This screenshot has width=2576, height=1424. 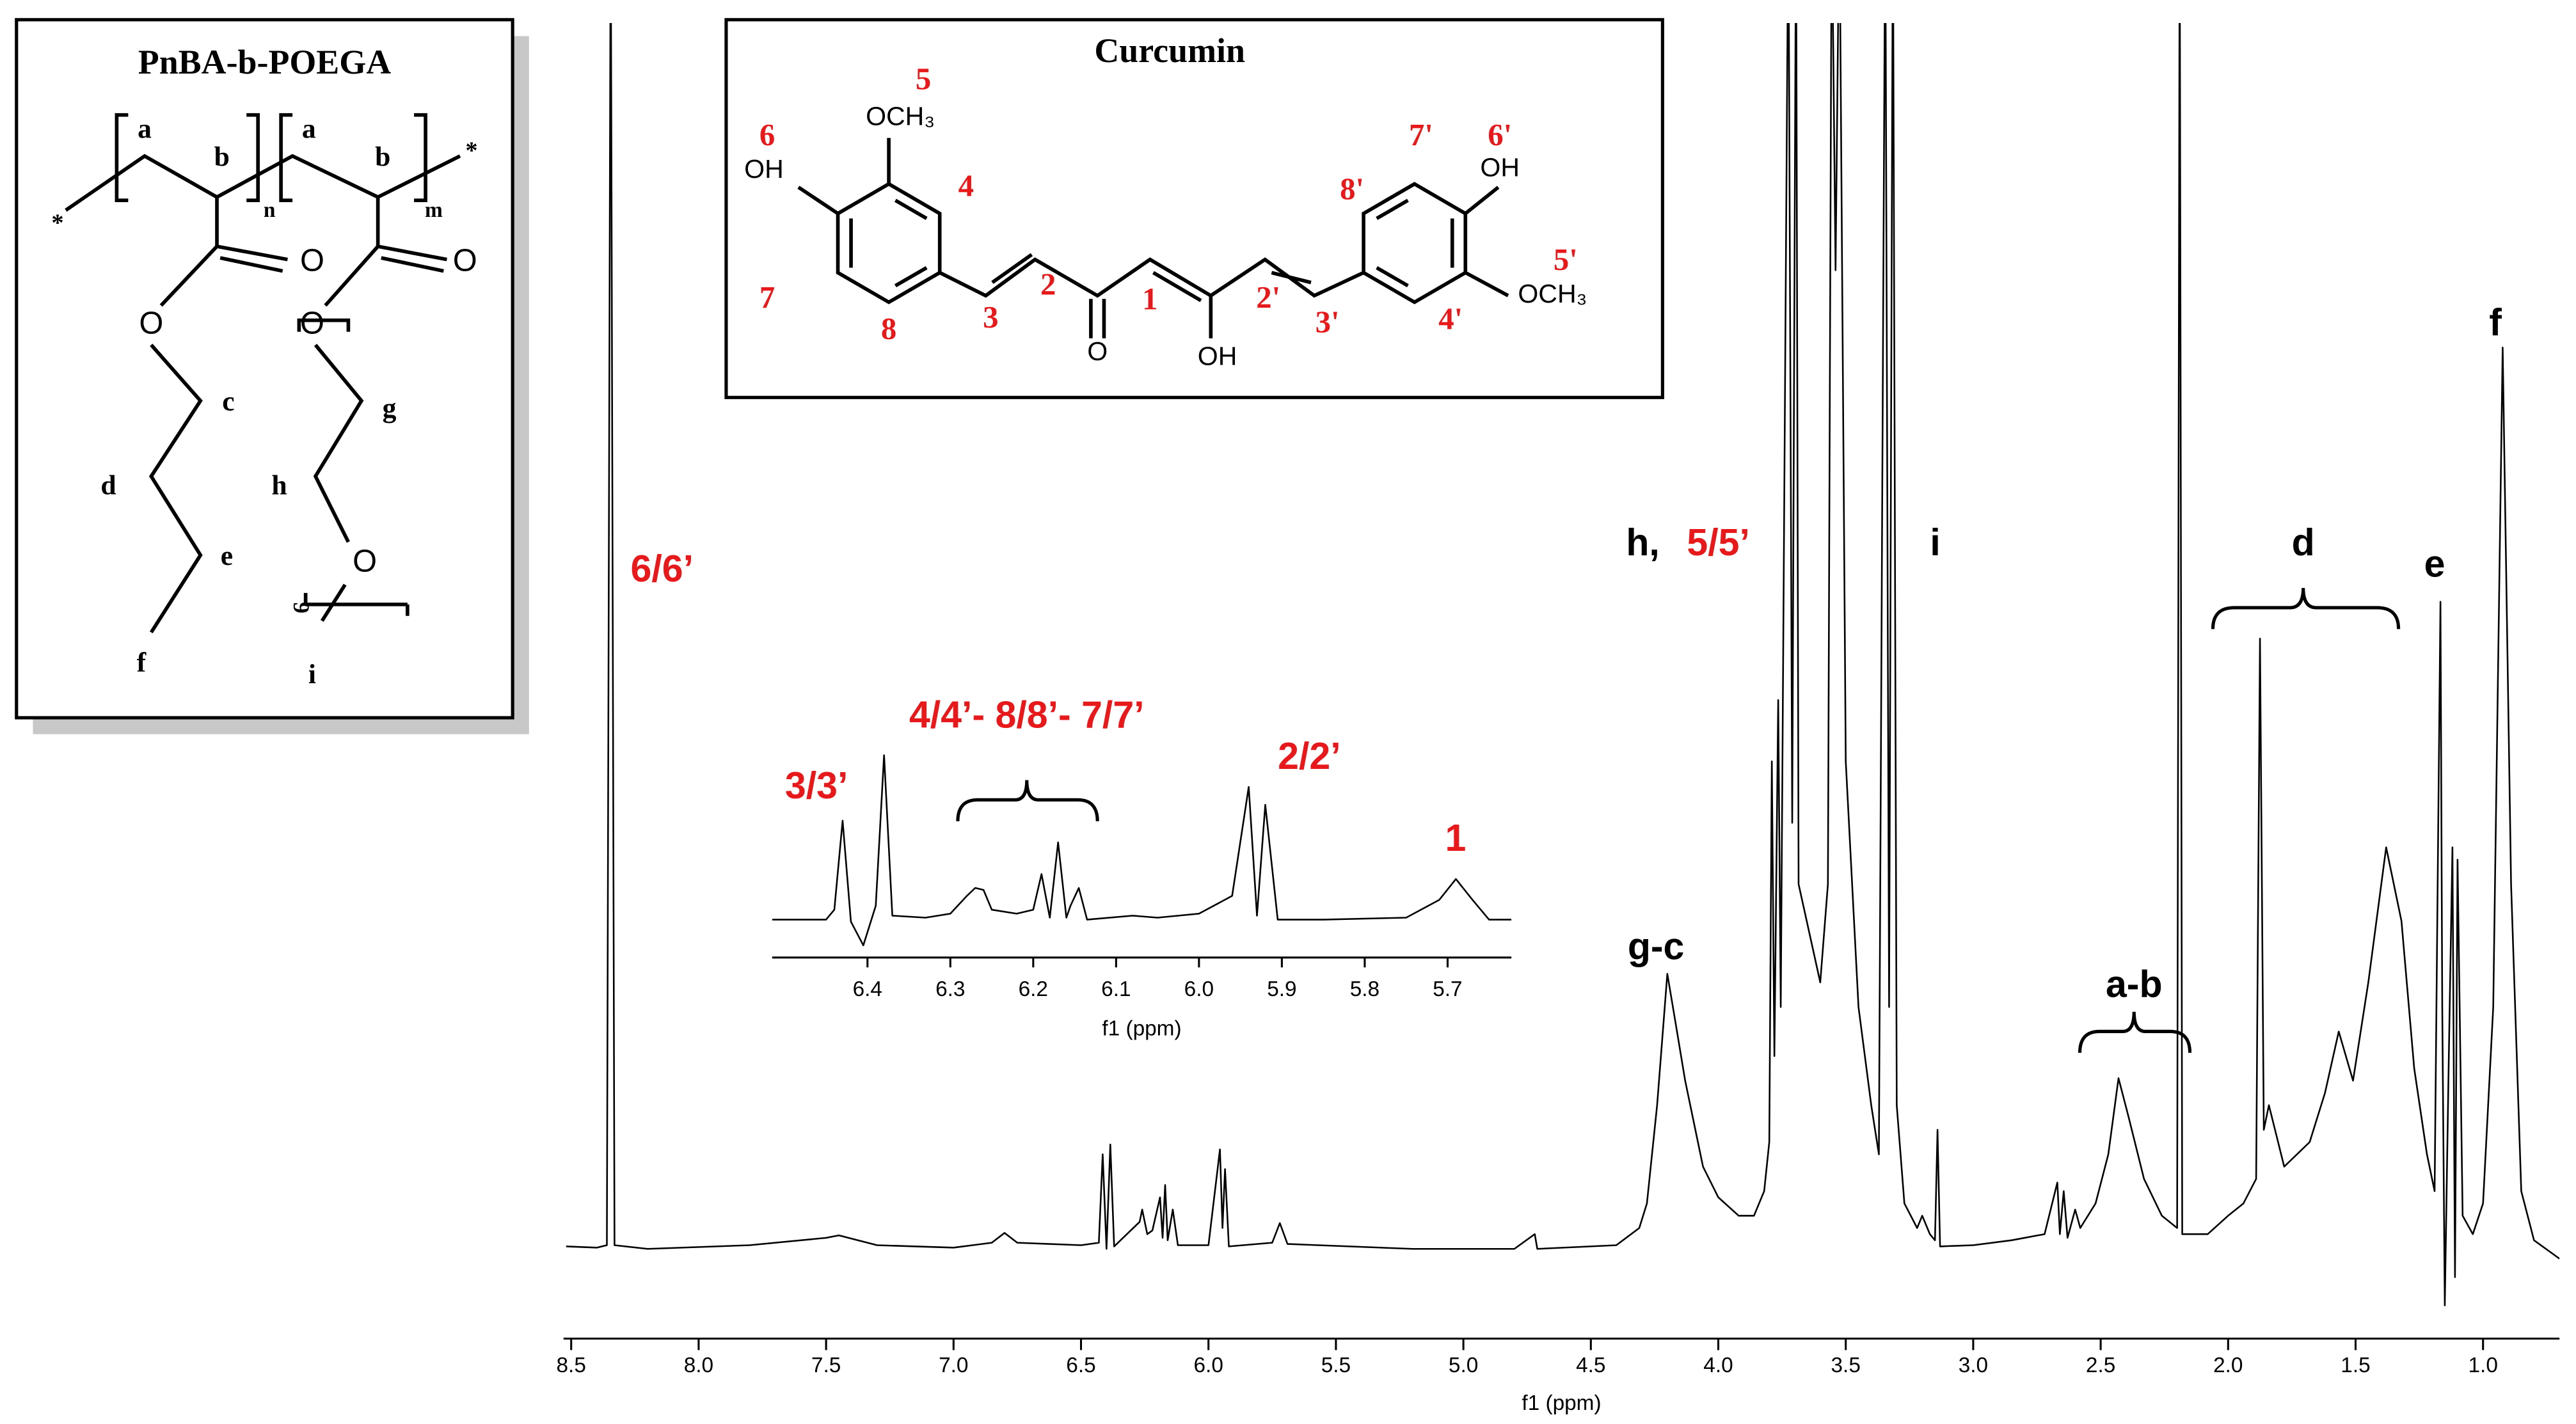 I want to click on spectrum-line, so click(x=1142, y=851).